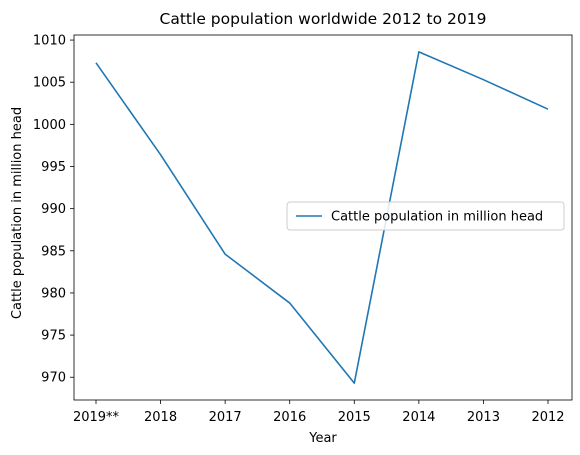  I want to click on legend: Cattle population in million head, so click(425, 216).